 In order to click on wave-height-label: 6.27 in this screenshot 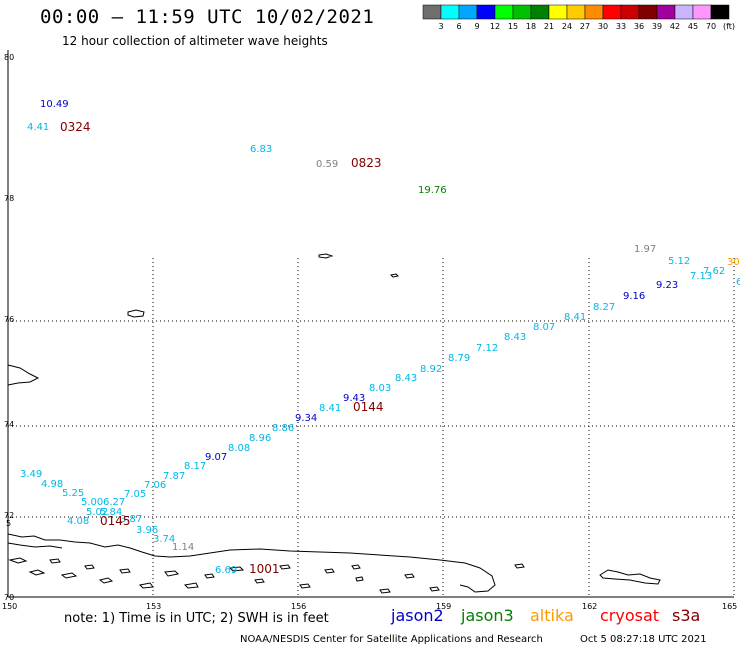, I will do `click(114, 502)`.